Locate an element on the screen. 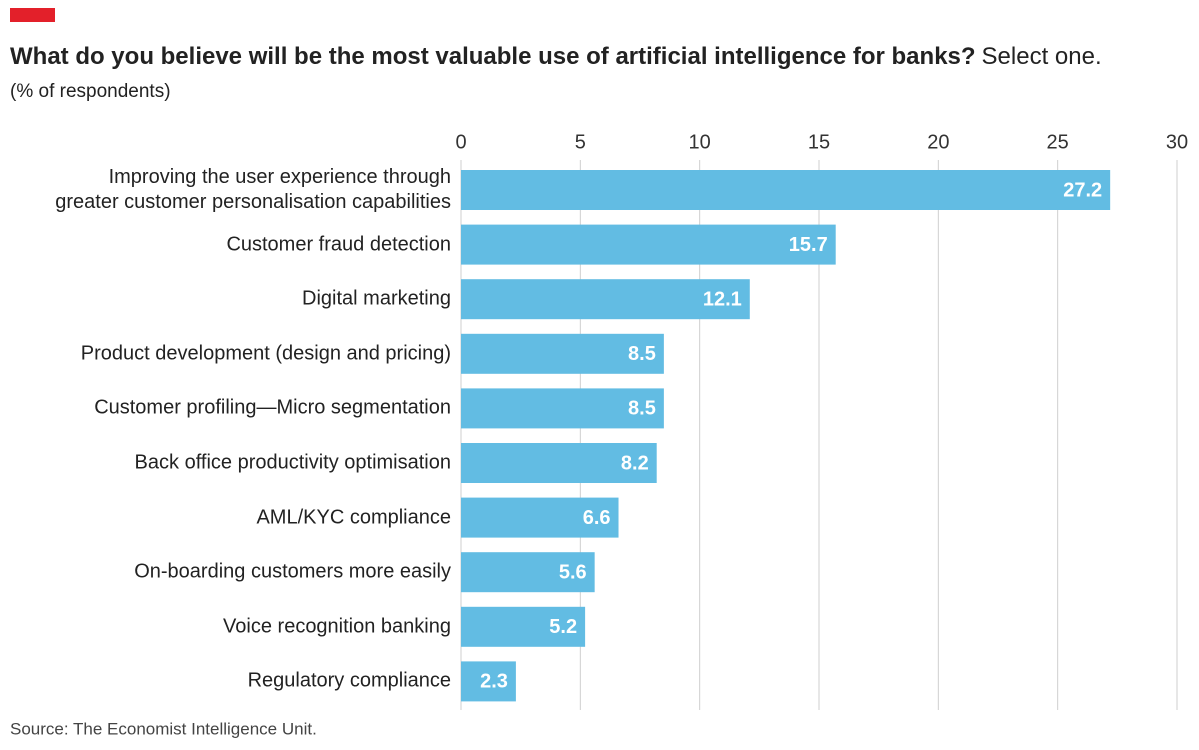 Image resolution: width=1199 pixels, height=750 pixels. x-tick-label: 10 is located at coordinates (700, 142).